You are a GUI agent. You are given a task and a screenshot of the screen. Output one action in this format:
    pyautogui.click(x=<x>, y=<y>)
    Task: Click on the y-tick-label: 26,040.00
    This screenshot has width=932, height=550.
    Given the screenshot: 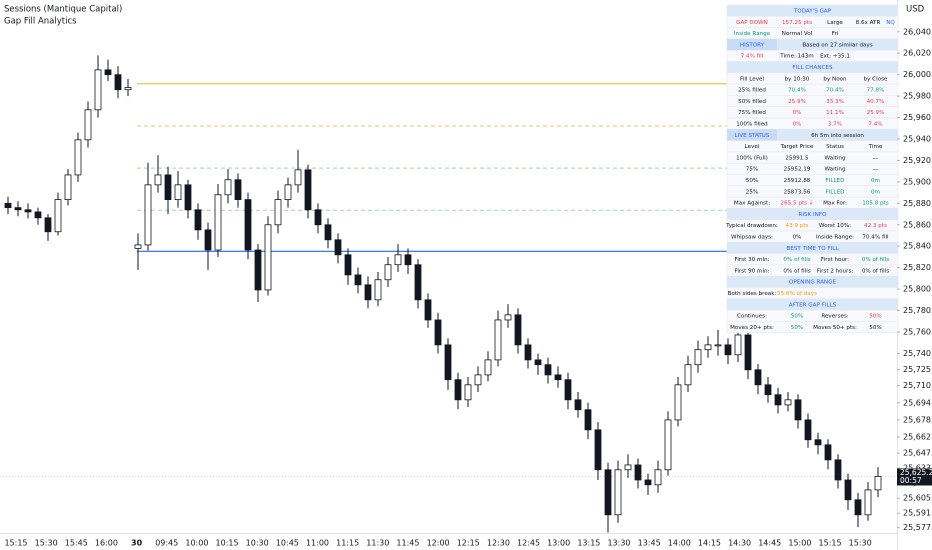 What is the action you would take?
    pyautogui.click(x=917, y=31)
    